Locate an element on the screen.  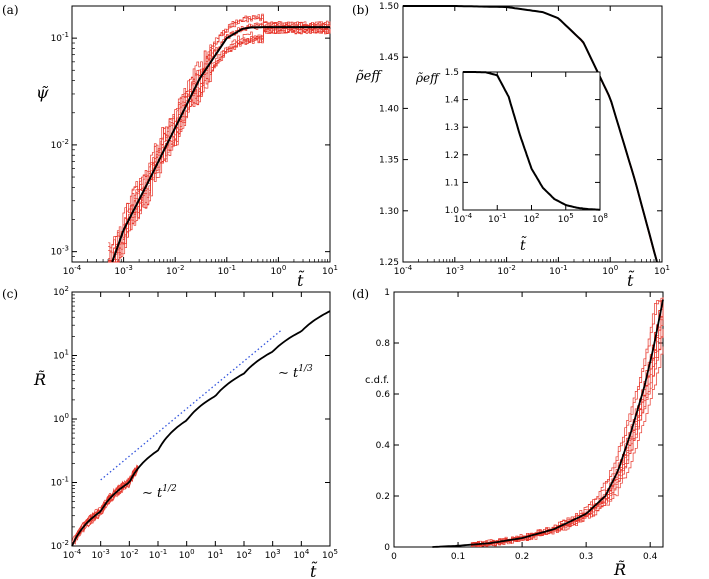
panel-b-ylabel: ρ̃eff is located at coordinates (369, 76).